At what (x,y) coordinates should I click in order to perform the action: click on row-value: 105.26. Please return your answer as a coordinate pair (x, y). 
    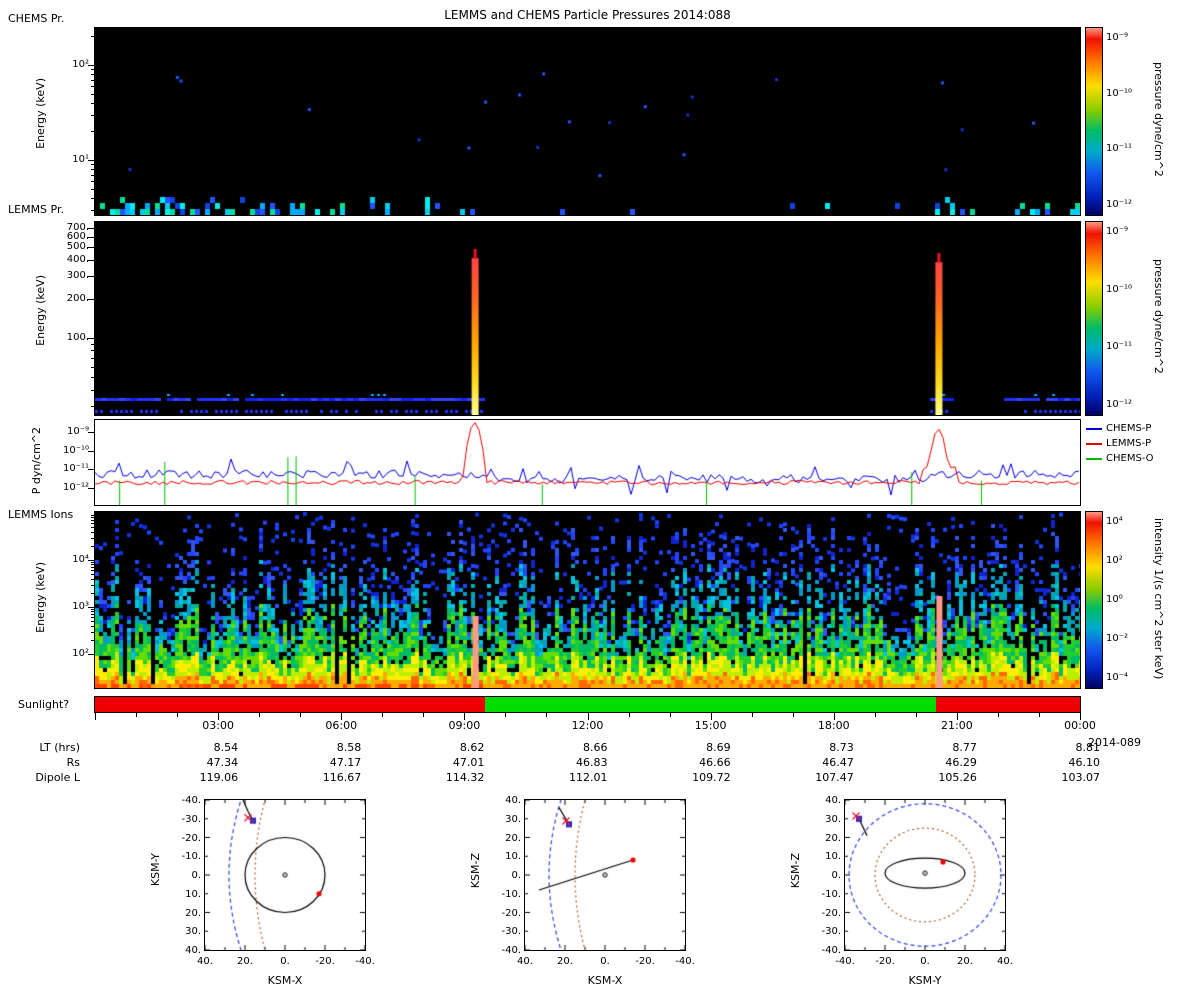
    Looking at the image, I should click on (957, 777).